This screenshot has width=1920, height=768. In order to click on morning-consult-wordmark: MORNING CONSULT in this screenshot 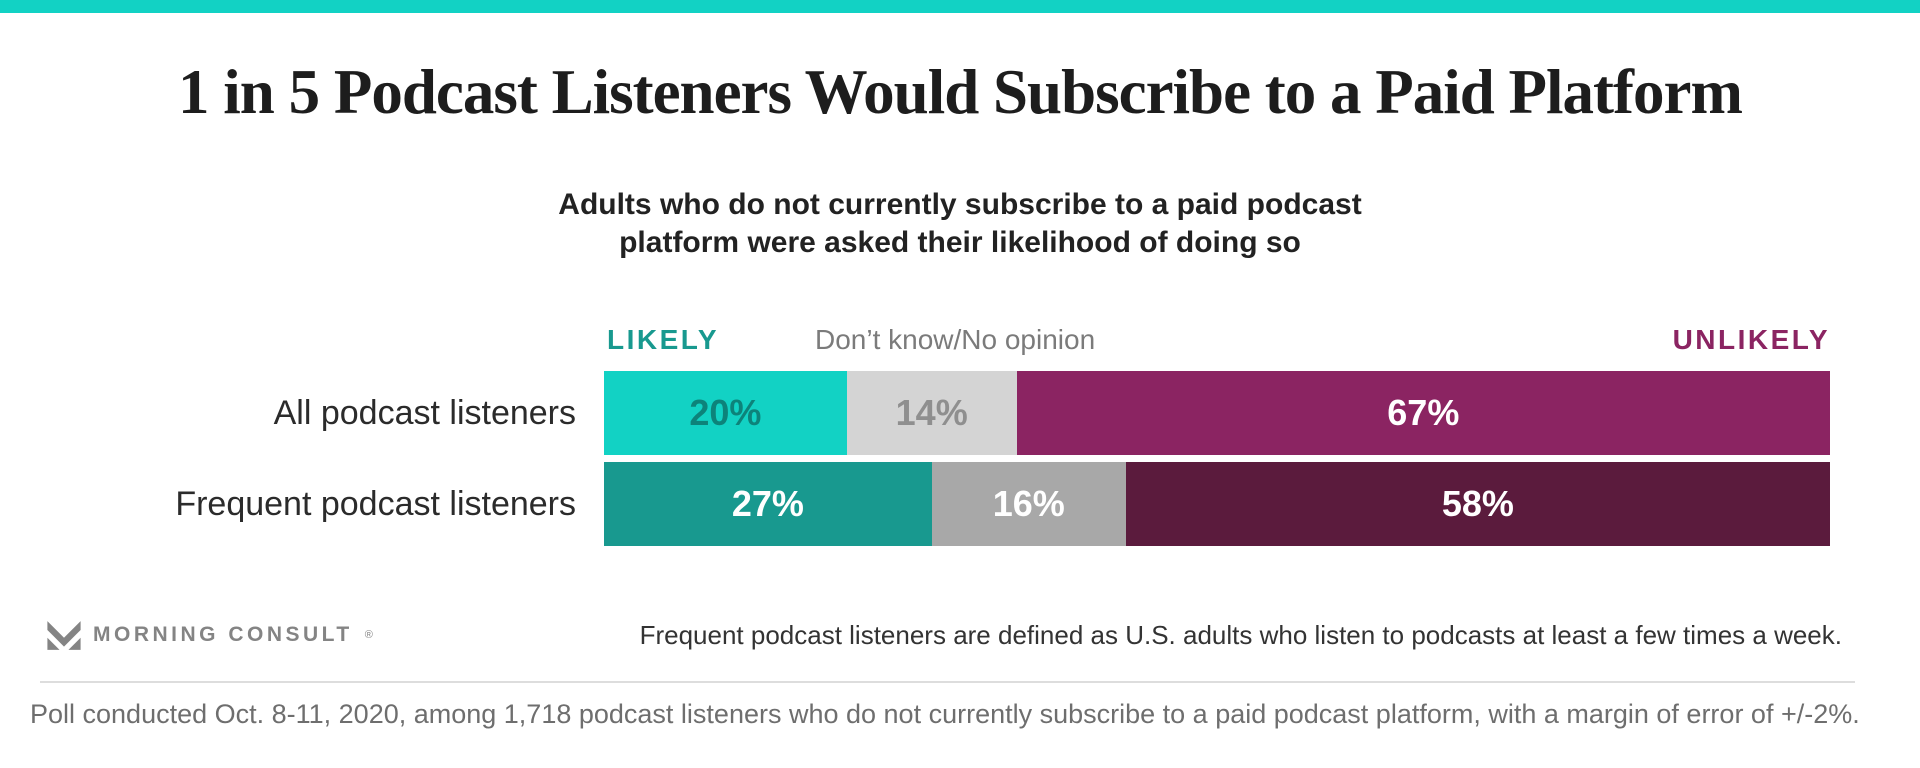, I will do `click(223, 634)`.